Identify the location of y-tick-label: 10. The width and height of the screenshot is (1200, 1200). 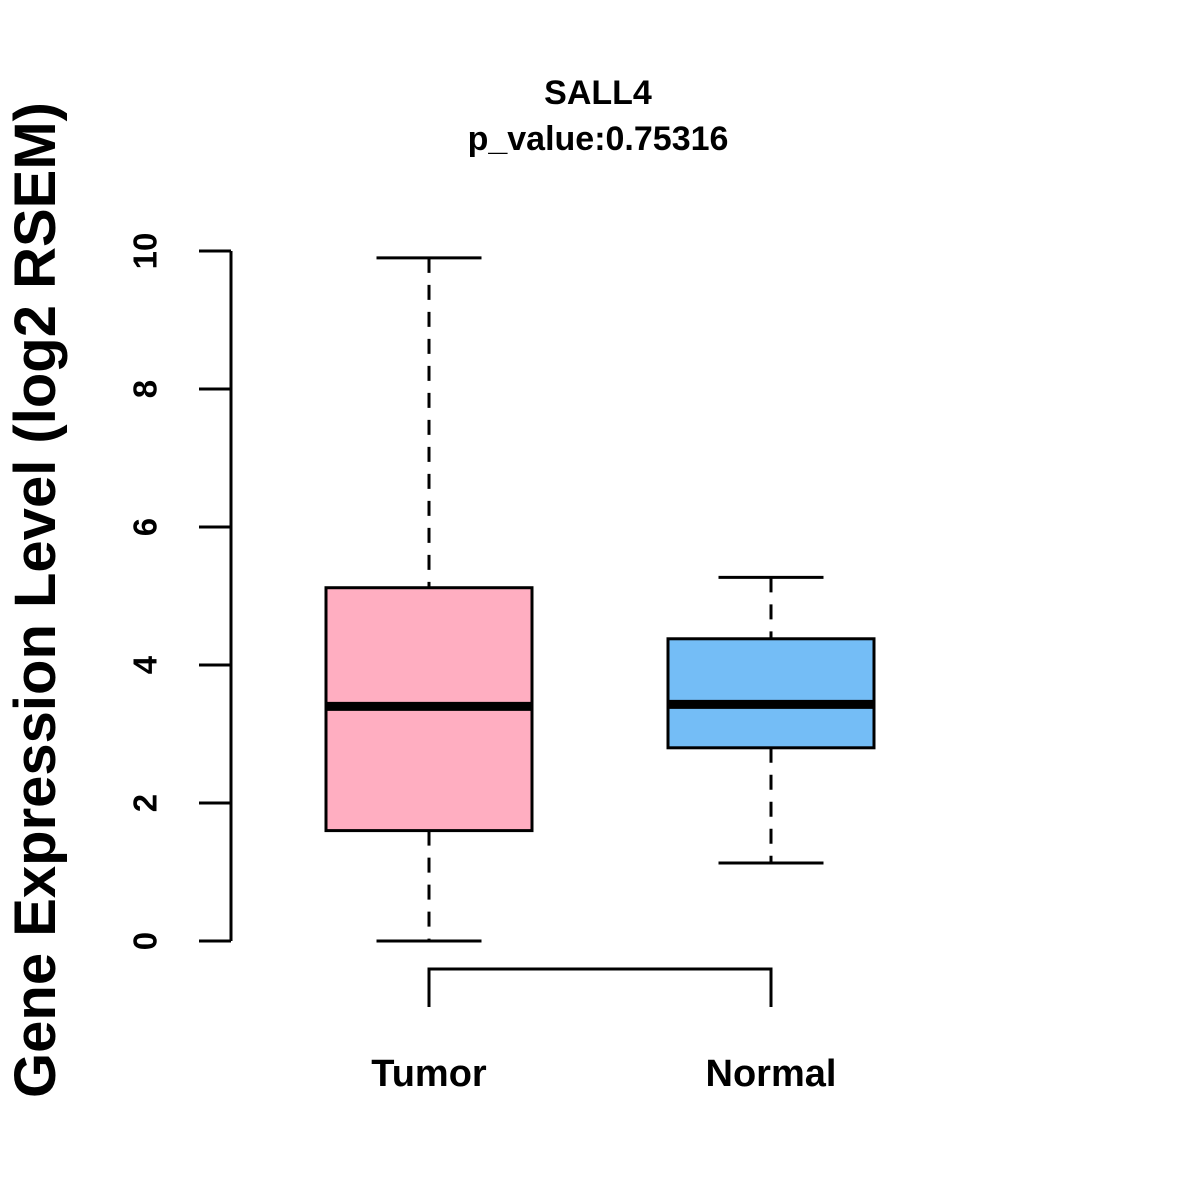
(145, 251).